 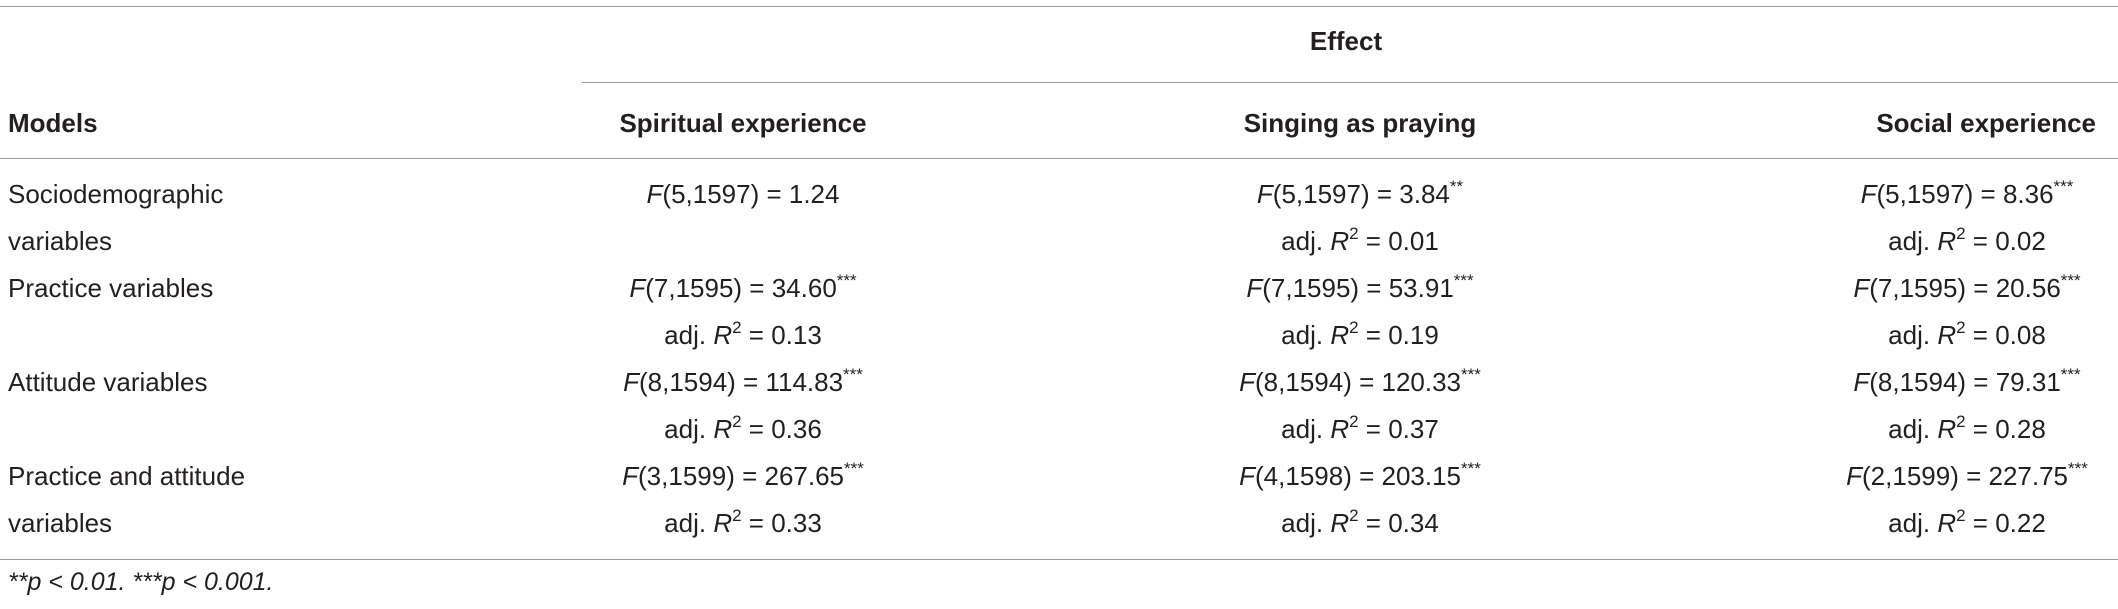 What do you see at coordinates (743, 123) in the screenshot?
I see `column-header-spiritual: Spiritual experience` at bounding box center [743, 123].